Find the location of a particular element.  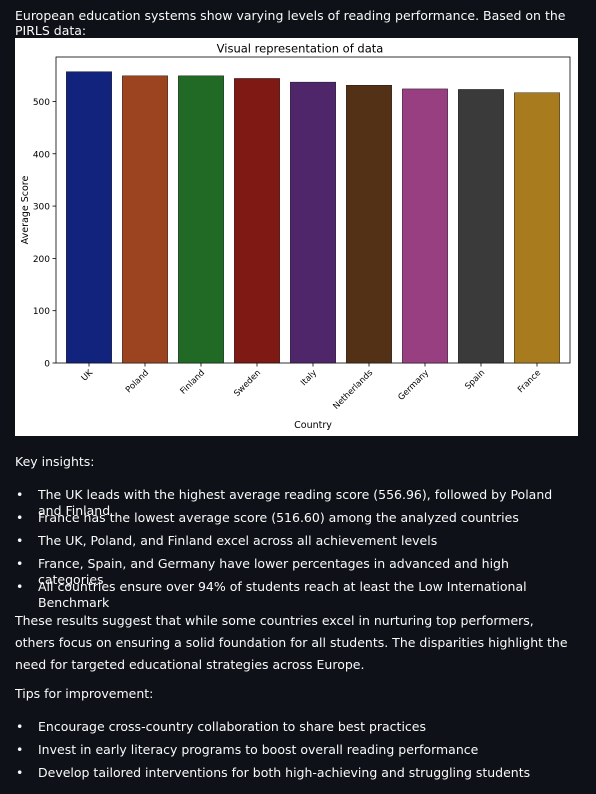

bar-uk is located at coordinates (89, 217).